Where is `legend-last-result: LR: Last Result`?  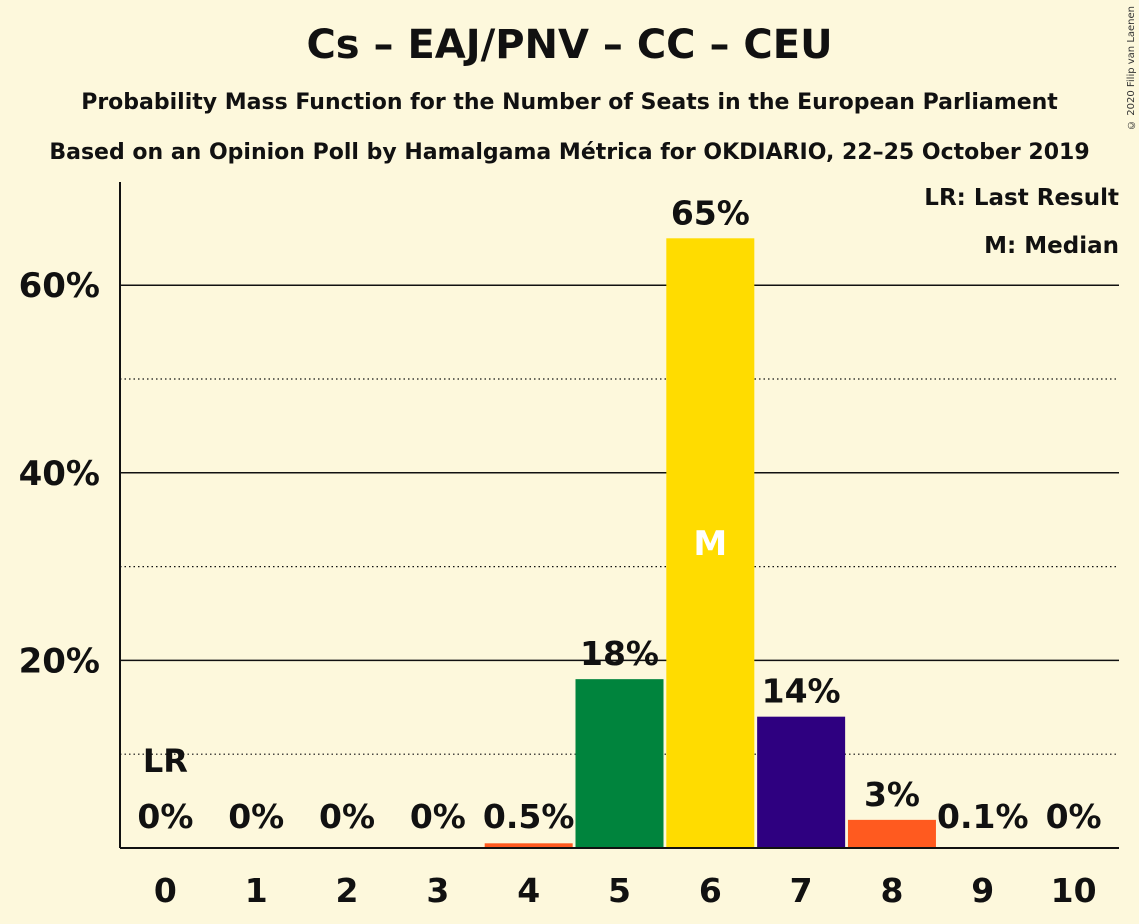 legend-last-result: LR: Last Result is located at coordinates (1021, 198).